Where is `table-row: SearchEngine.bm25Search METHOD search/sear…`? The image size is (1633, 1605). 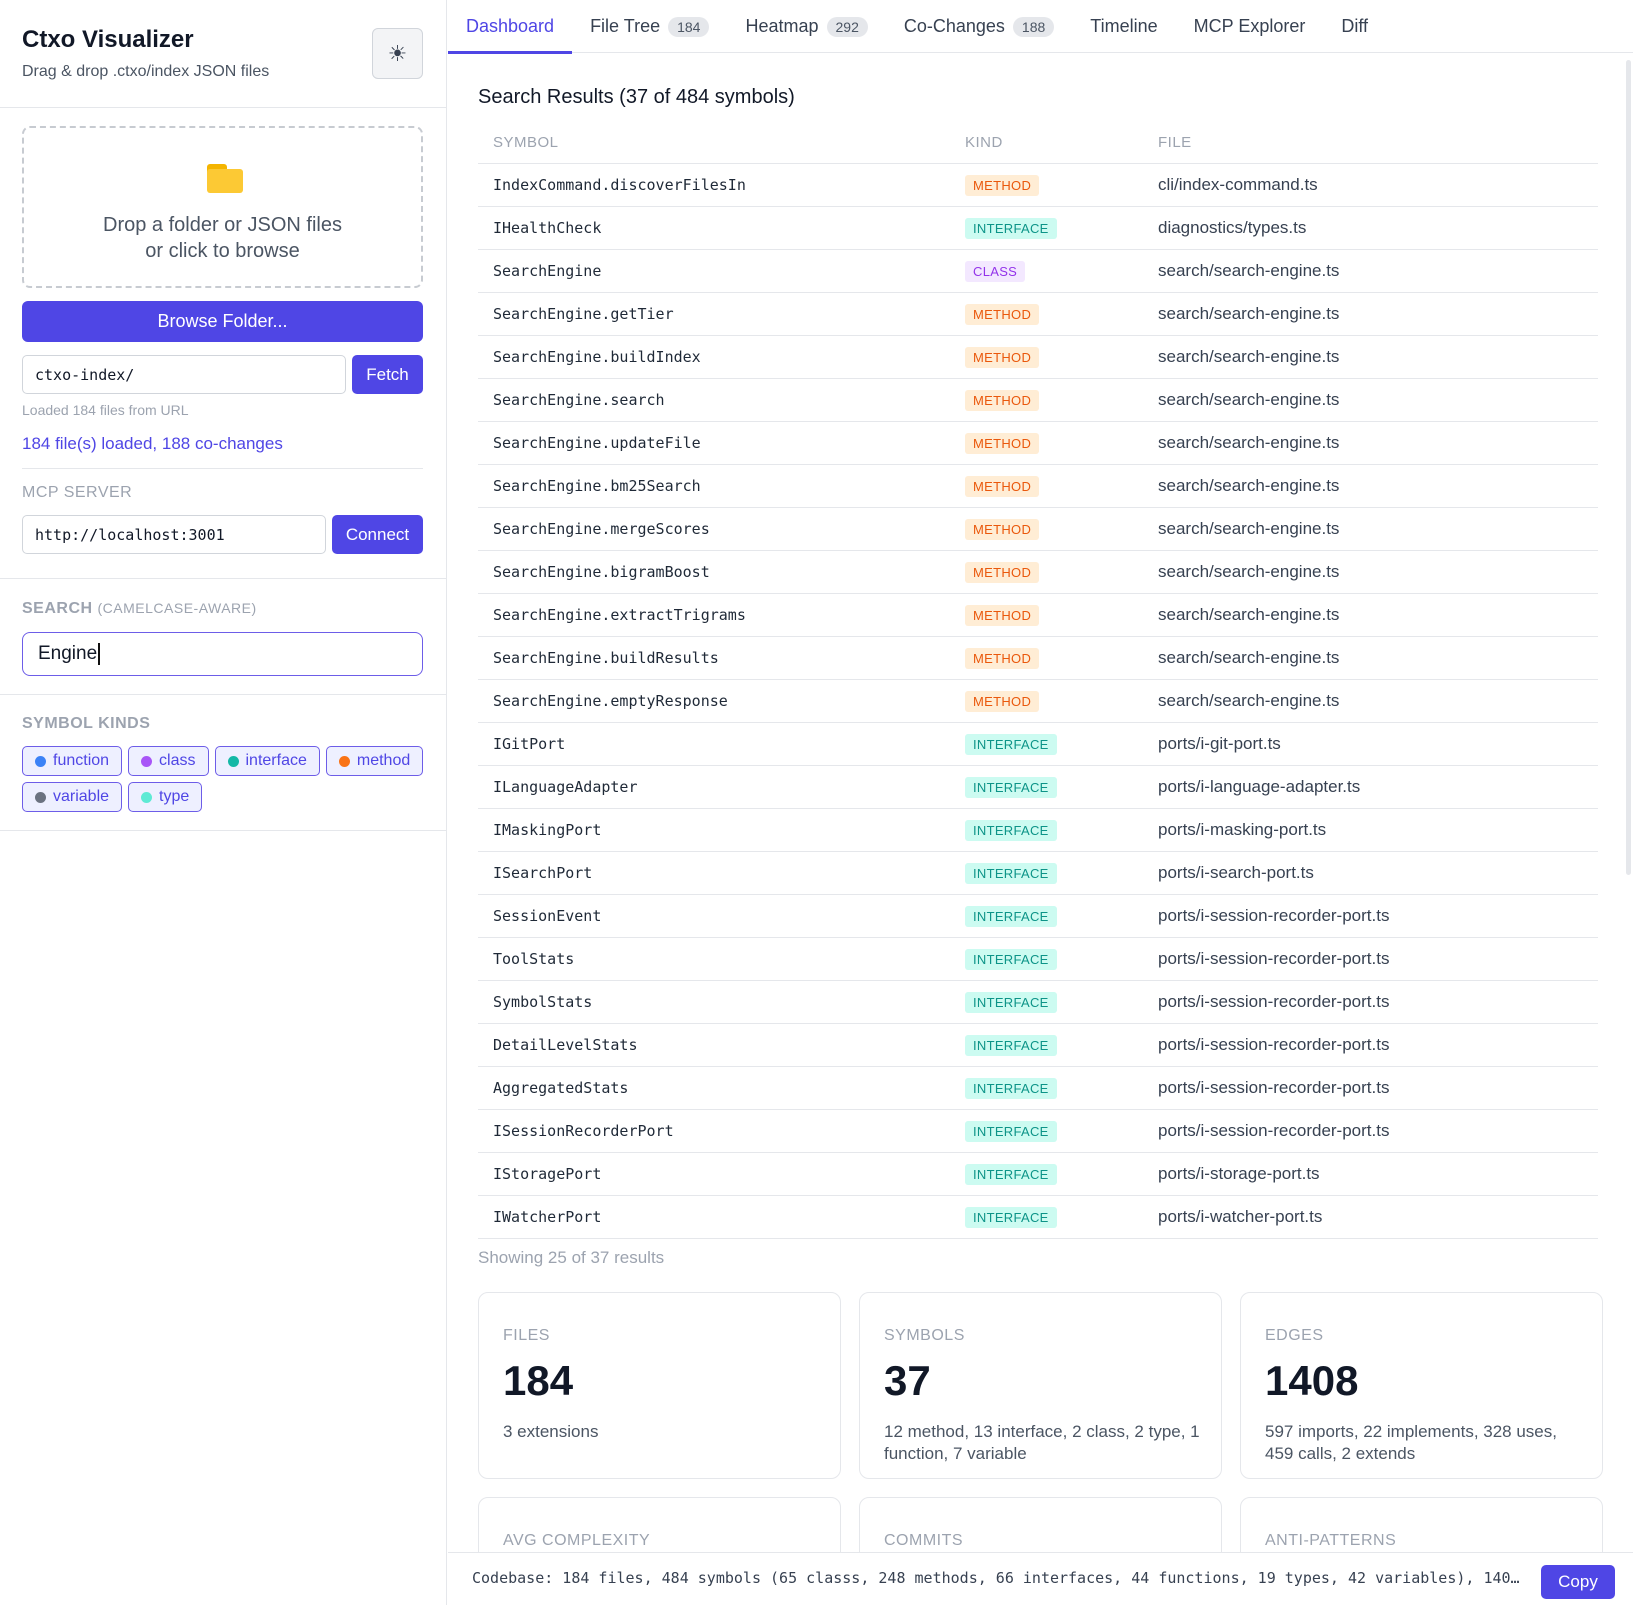 table-row: SearchEngine.bm25Search METHOD search/sear… is located at coordinates (1038, 486).